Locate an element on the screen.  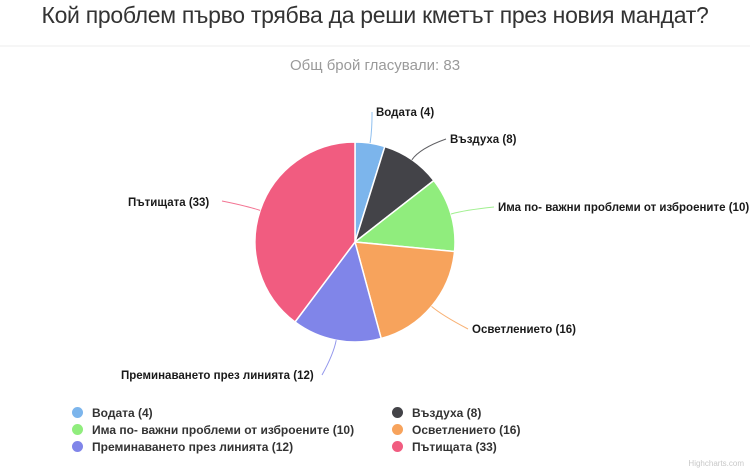
legend-label: Осветлението (16) is located at coordinates (466, 429).